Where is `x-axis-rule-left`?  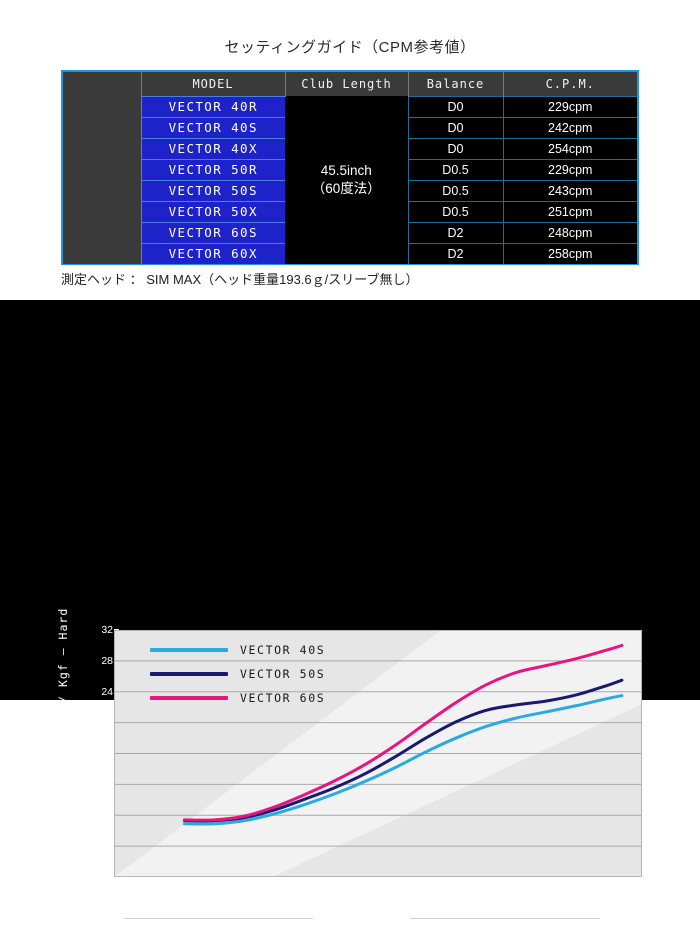 x-axis-rule-left is located at coordinates (218, 918).